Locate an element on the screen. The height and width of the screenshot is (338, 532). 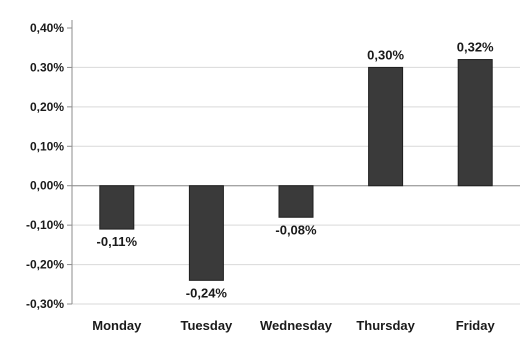
data-label-tuesday: -0,24% is located at coordinates (207, 292).